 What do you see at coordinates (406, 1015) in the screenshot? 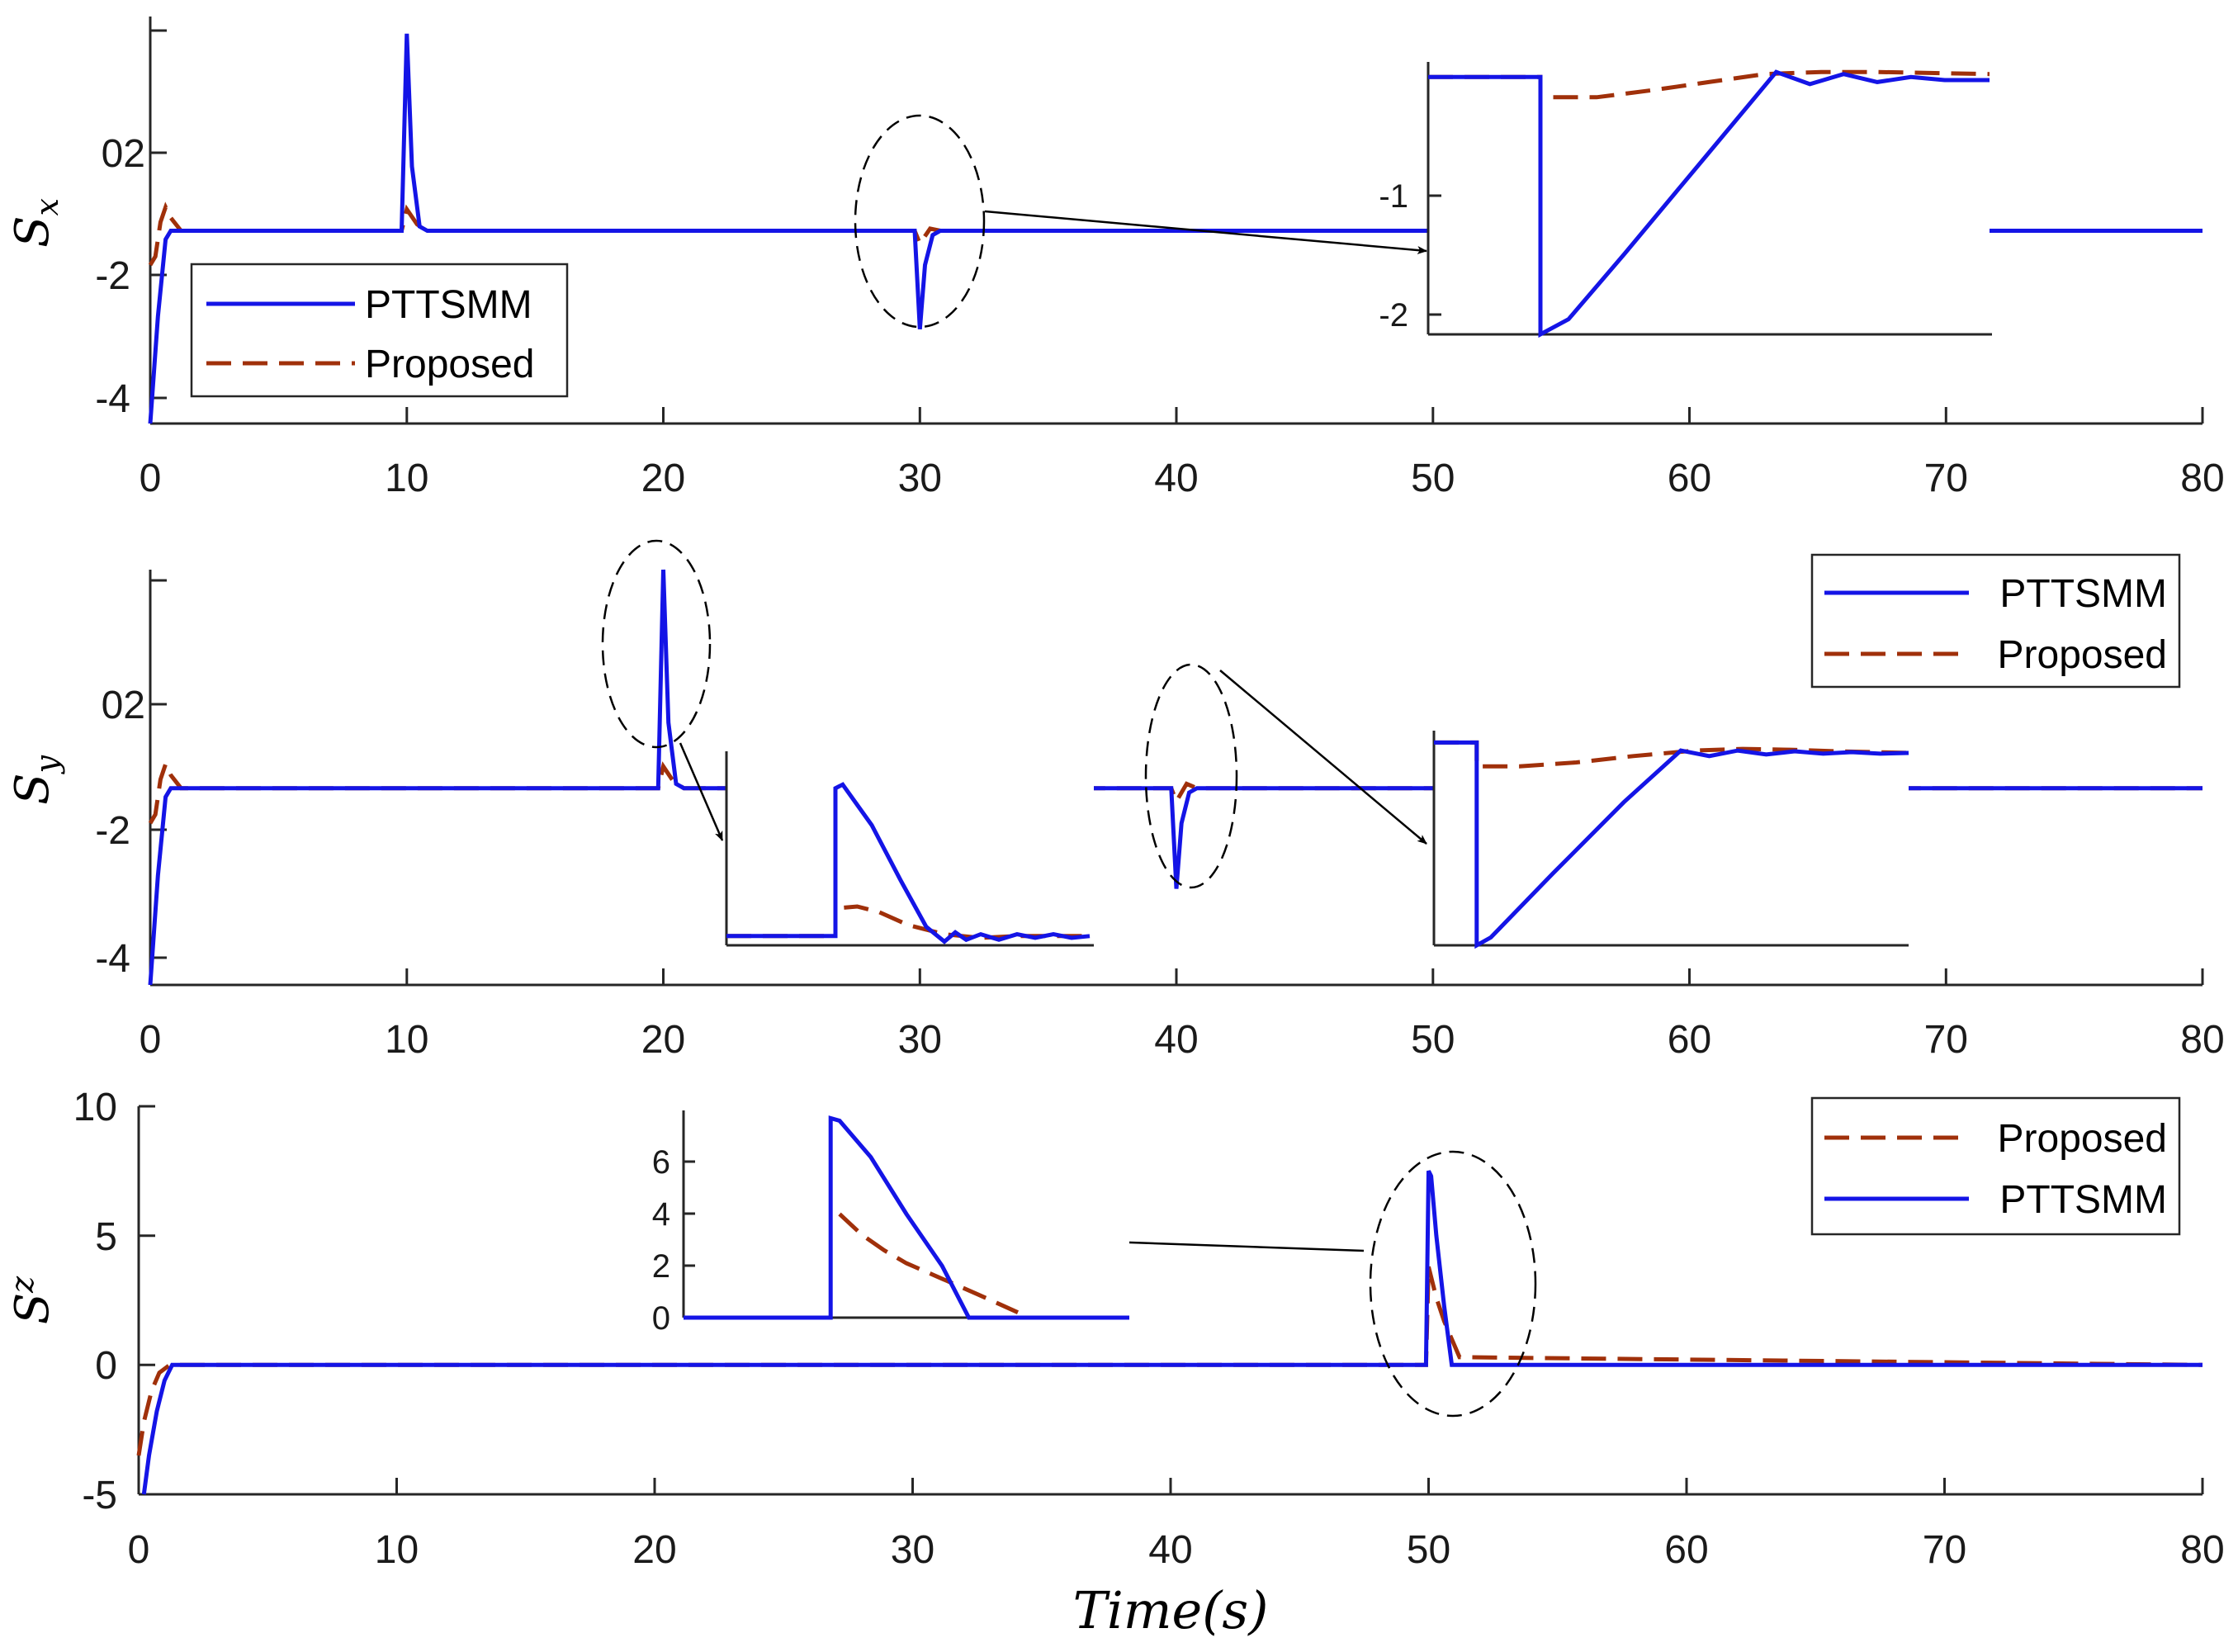
I see `x-tick: 10` at bounding box center [406, 1015].